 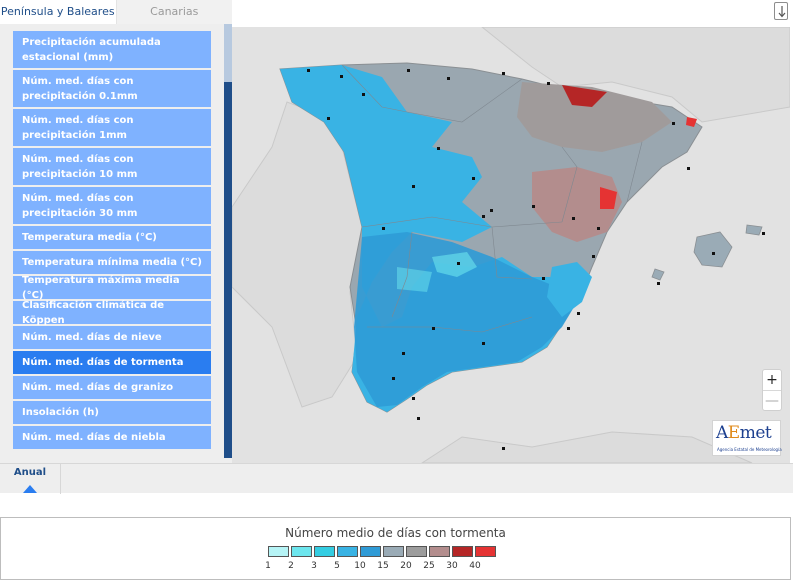 What do you see at coordinates (395, 567) in the screenshot?
I see `legend-ticks: 1 2 3 5 10 15 20 25 30 40` at bounding box center [395, 567].